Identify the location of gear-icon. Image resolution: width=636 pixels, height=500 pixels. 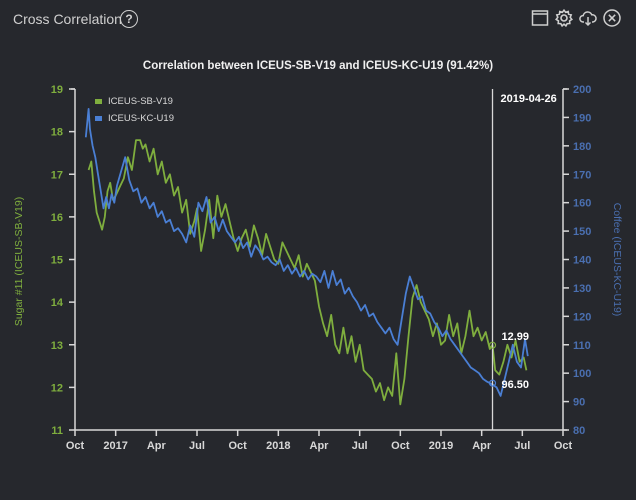
(564, 18).